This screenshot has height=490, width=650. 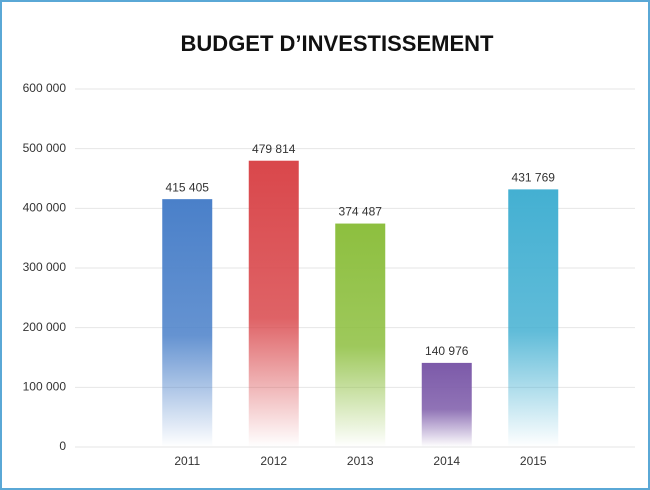 What do you see at coordinates (45, 327) in the screenshot?
I see `y-tick-label: 200 000` at bounding box center [45, 327].